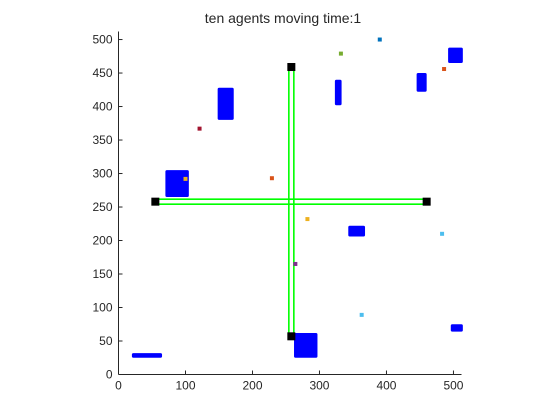 The image size is (560, 420). What do you see at coordinates (109, 375) in the screenshot?
I see `y-tick-label: 0` at bounding box center [109, 375].